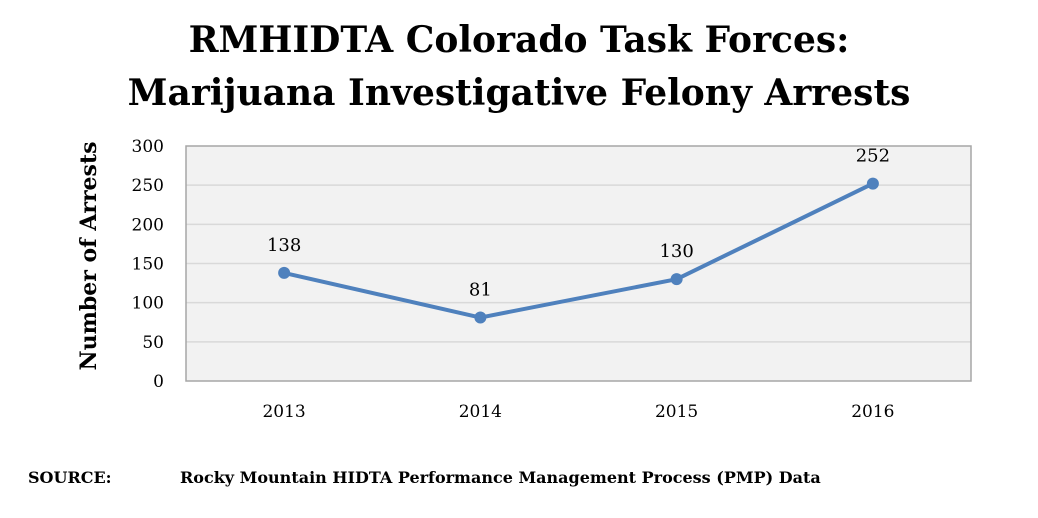 This screenshot has width=1038, height=518. I want to click on x-axis-ticks: 2013 2014 2015 2016, so click(578, 412).